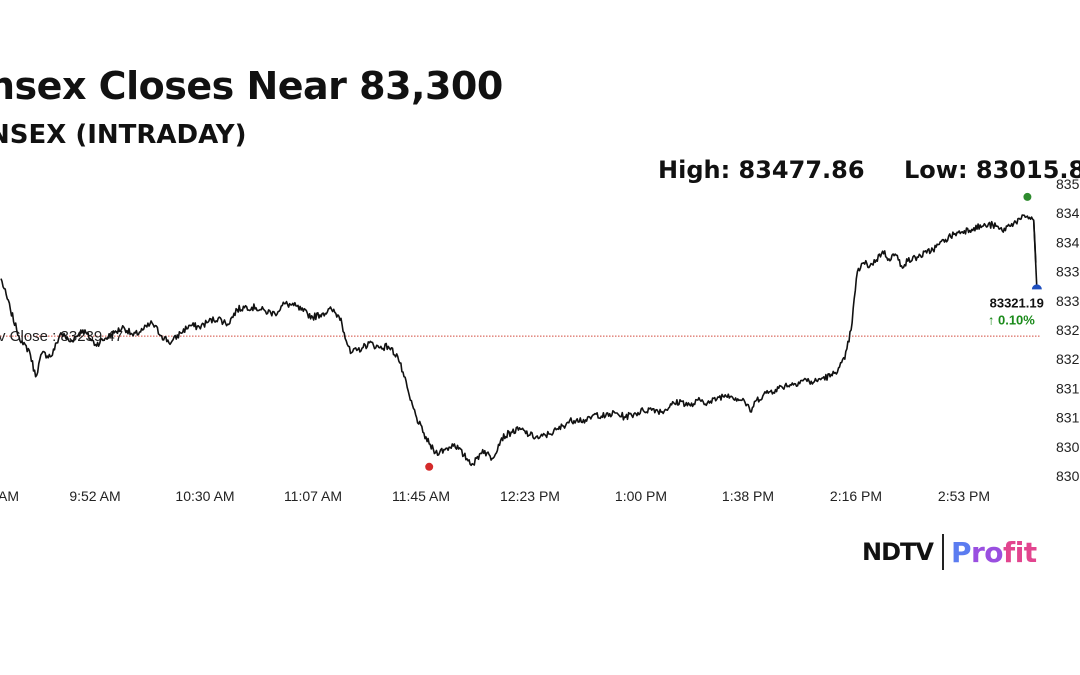  I want to click on low-marker, so click(429, 466).